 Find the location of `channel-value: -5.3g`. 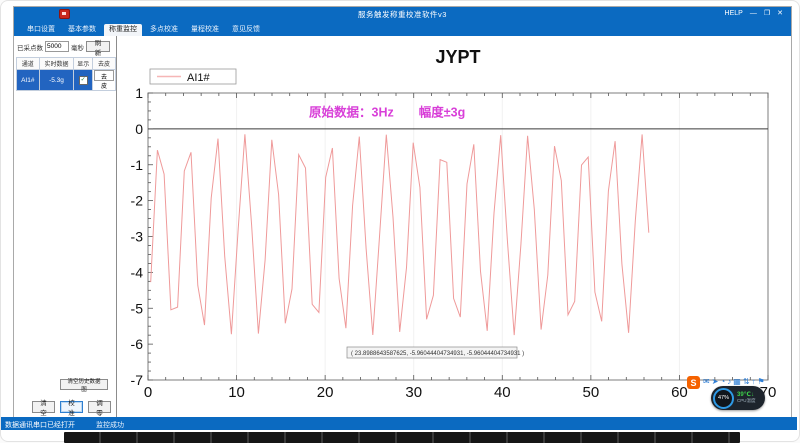

channel-value: -5.3g is located at coordinates (56, 80).